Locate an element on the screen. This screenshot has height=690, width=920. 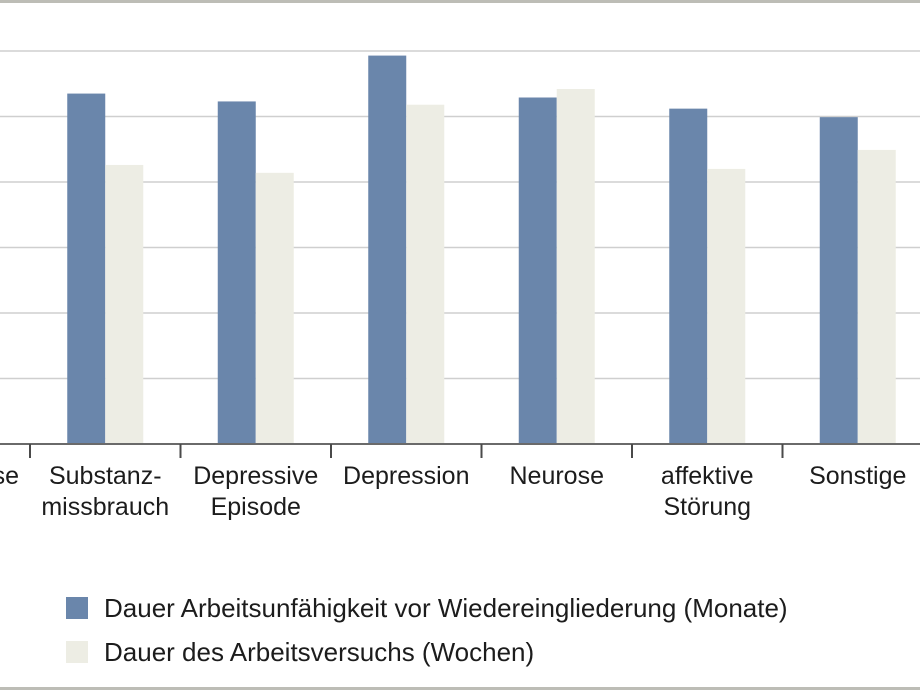
x-axis is located at coordinates (460, 450).